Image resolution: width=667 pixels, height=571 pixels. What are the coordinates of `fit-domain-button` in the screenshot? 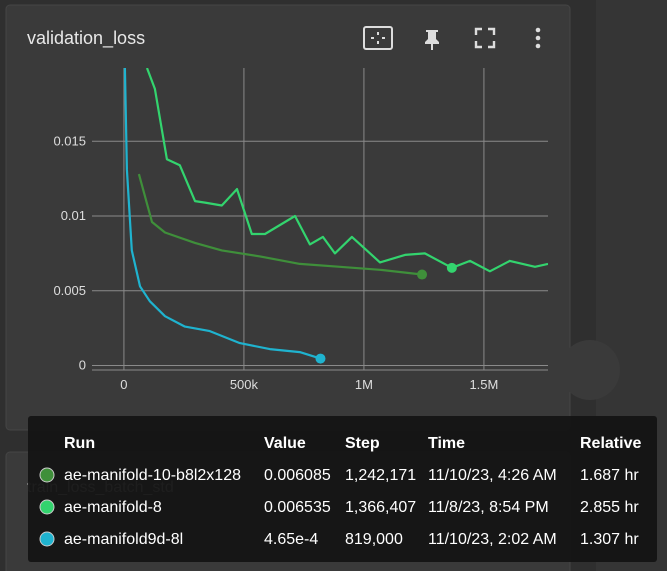 It's located at (378, 38).